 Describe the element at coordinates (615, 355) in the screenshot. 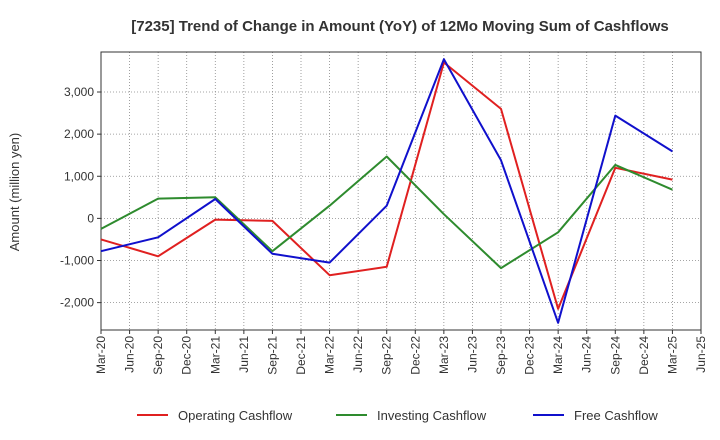

I see `x-tick-label: Sep-24` at that location.